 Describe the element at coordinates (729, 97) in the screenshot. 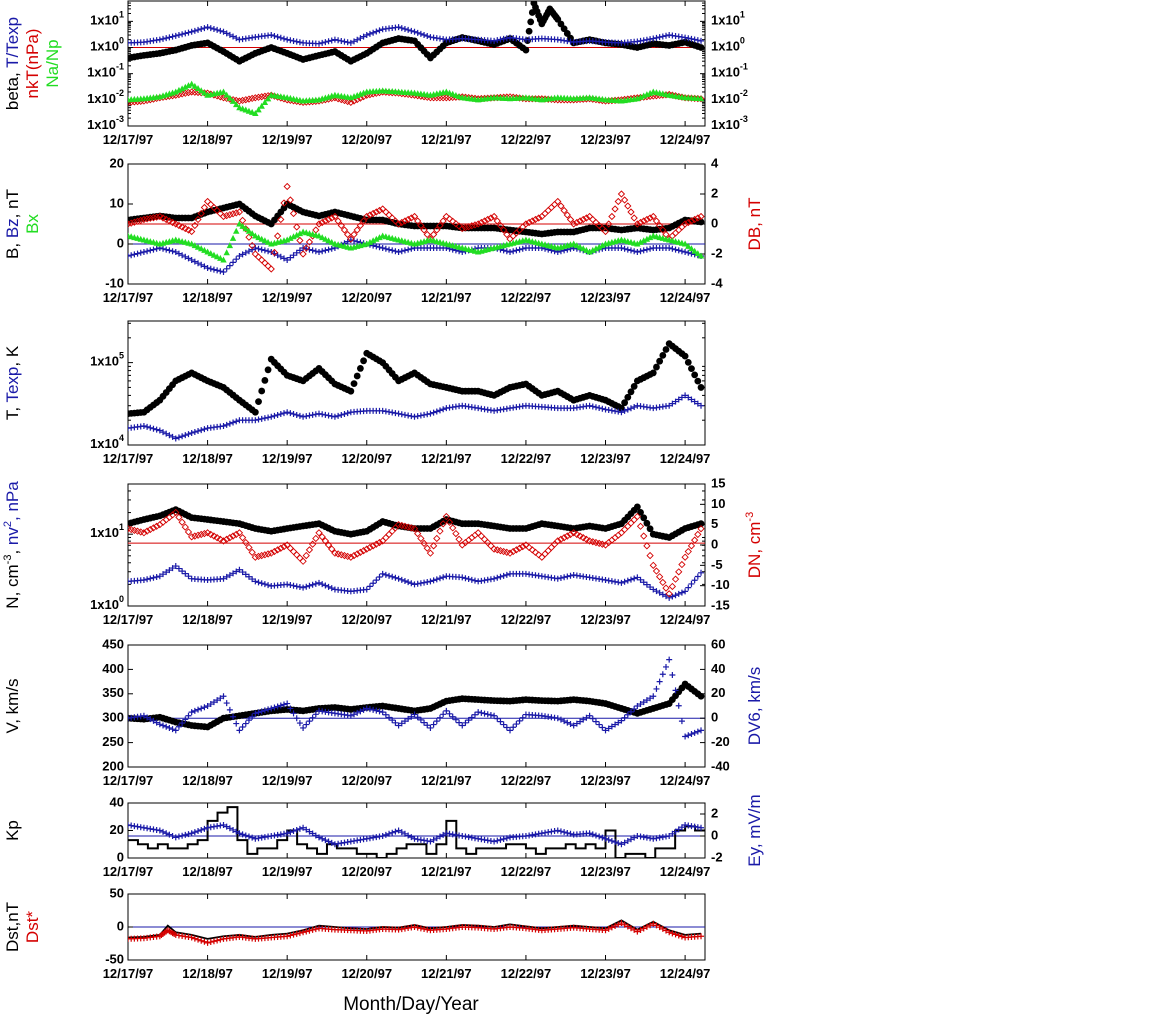

I see `y-right-tick-label: 1x10⁻²` at that location.